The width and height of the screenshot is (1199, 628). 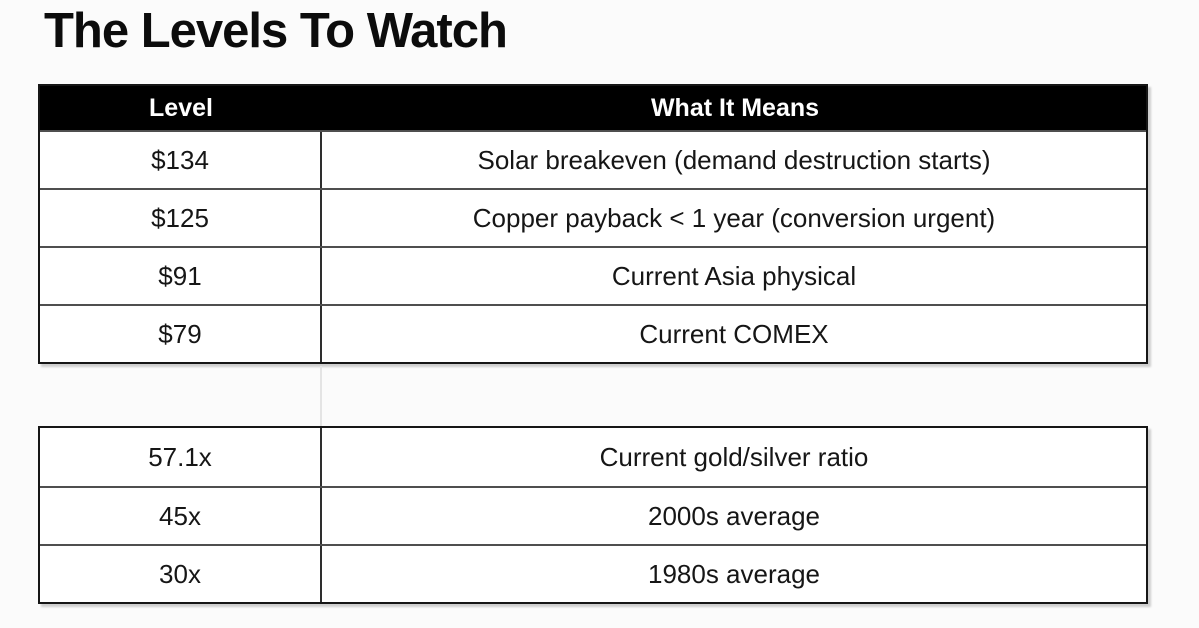 I want to click on column-header-level: Level, so click(x=182, y=108).